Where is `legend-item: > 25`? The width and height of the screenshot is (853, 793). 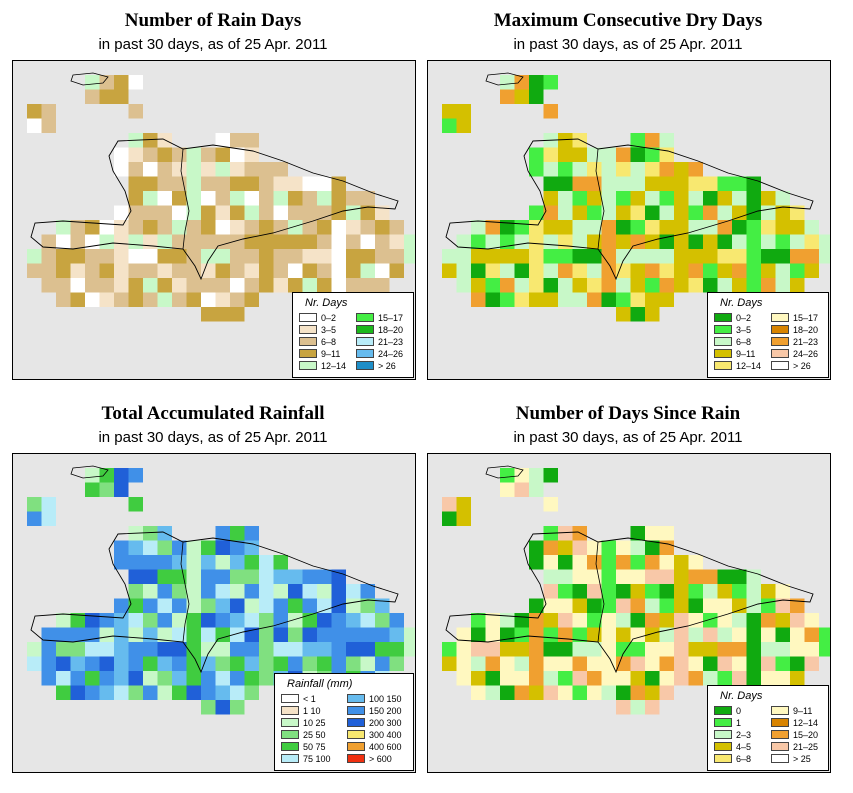 legend-item: > 25 is located at coordinates (796, 758).